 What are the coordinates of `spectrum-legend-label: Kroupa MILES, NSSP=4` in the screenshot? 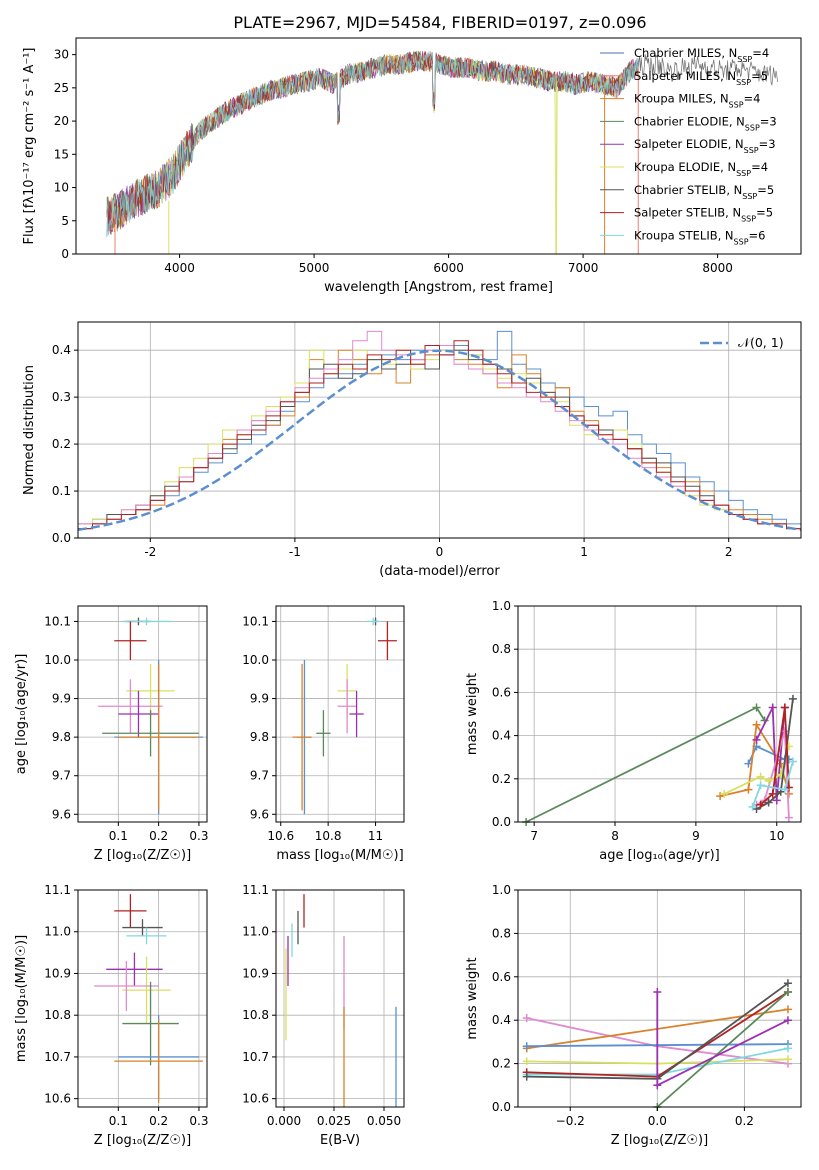 It's located at (697, 101).